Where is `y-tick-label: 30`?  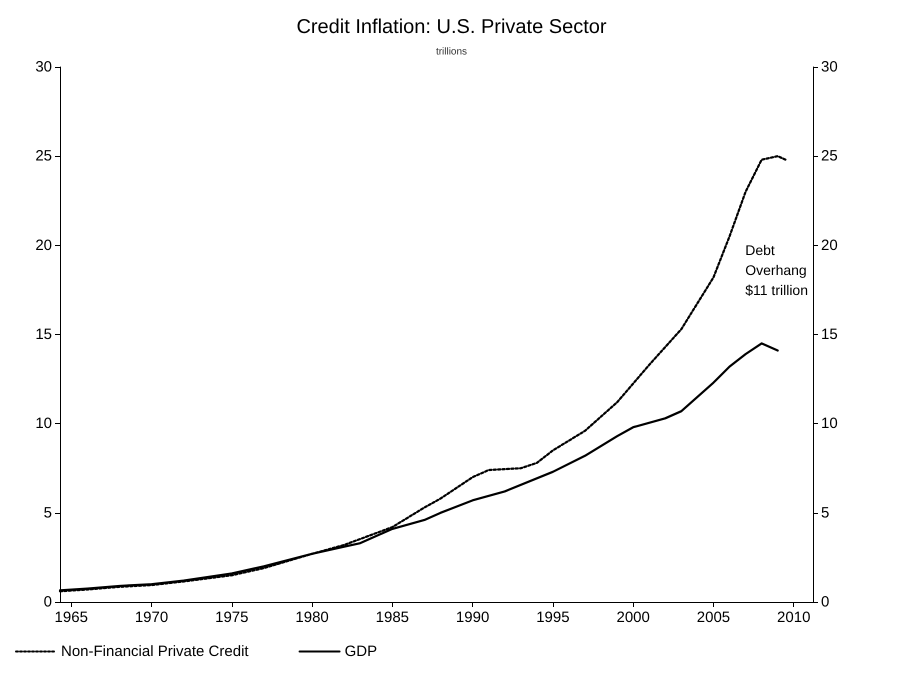
y-tick-label: 30 is located at coordinates (43, 67).